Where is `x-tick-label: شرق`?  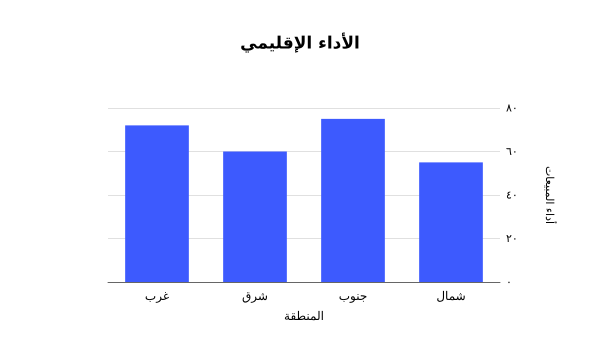 x-tick-label: شرق is located at coordinates (255, 296).